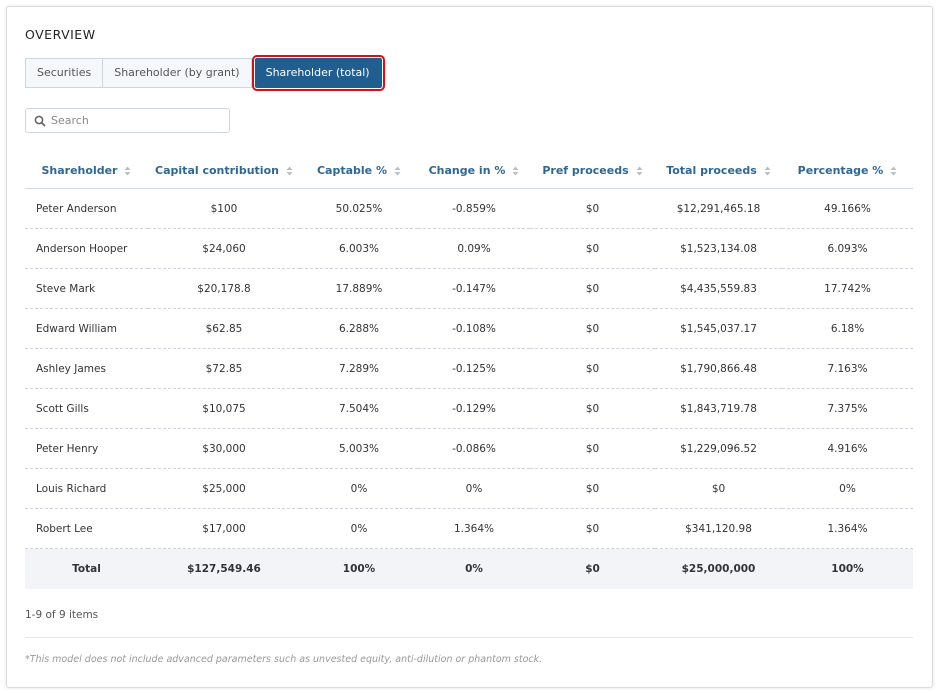 The height and width of the screenshot is (694, 939). What do you see at coordinates (224, 328) in the screenshot?
I see `table-cell: $62.85` at bounding box center [224, 328].